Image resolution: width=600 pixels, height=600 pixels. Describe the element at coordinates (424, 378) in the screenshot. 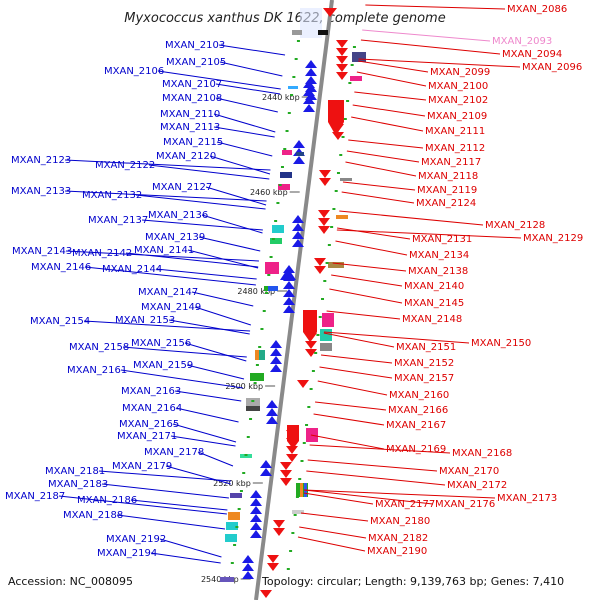

I see `right-gene-label: MXAN_2157` at that location.